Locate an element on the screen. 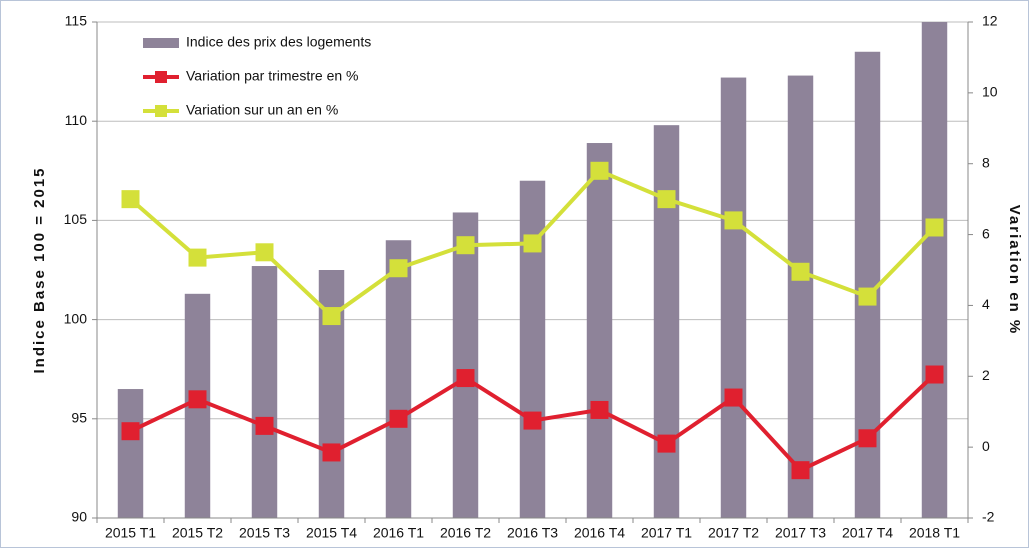 The image size is (1029, 548). y-tick-label: 95 is located at coordinates (79, 418).